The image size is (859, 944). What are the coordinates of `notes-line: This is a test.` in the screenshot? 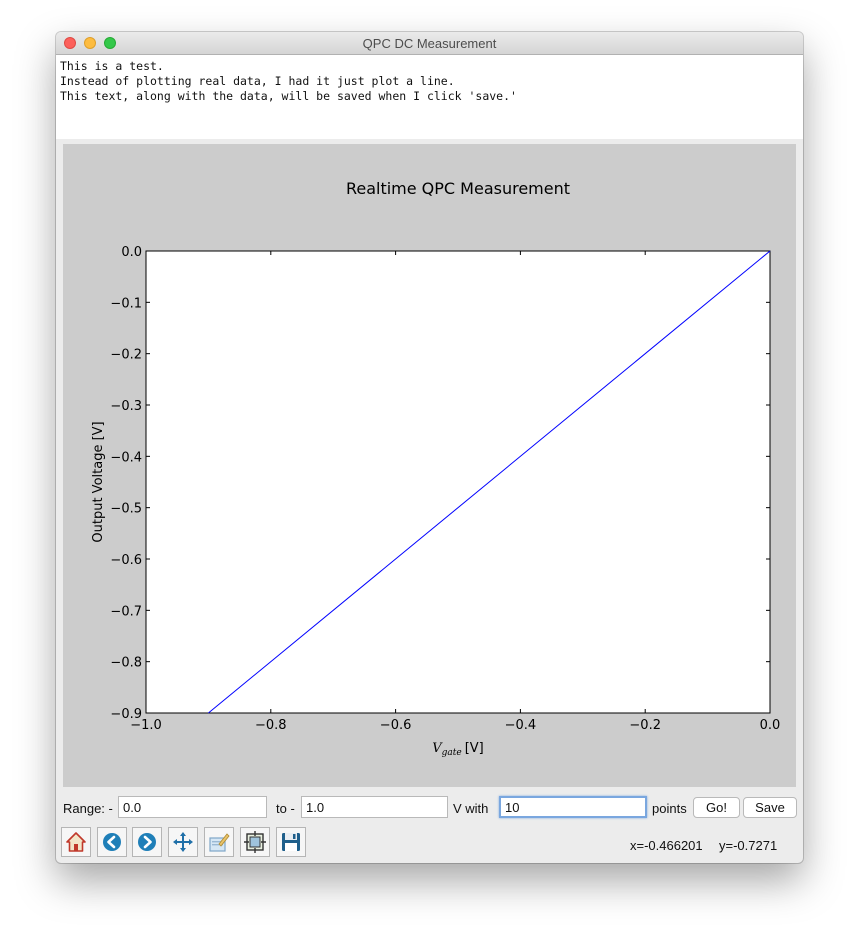 It's located at (112, 66).